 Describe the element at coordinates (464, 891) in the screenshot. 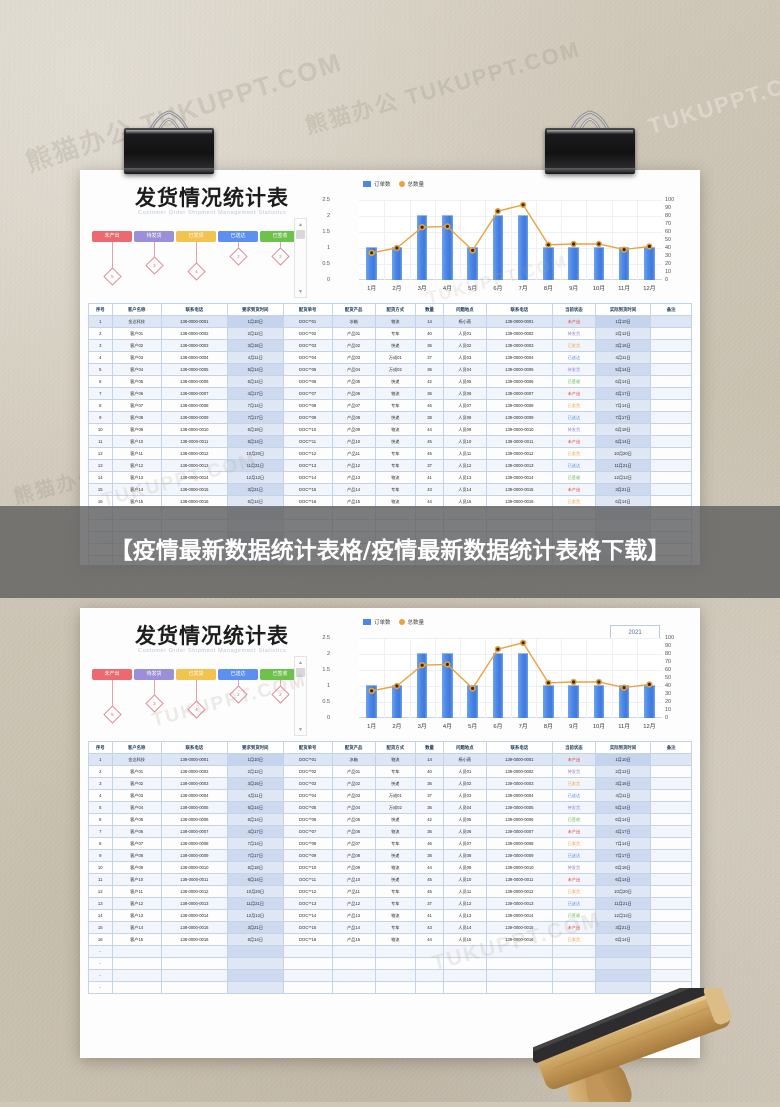

I see `table-cell: 人员11` at that location.